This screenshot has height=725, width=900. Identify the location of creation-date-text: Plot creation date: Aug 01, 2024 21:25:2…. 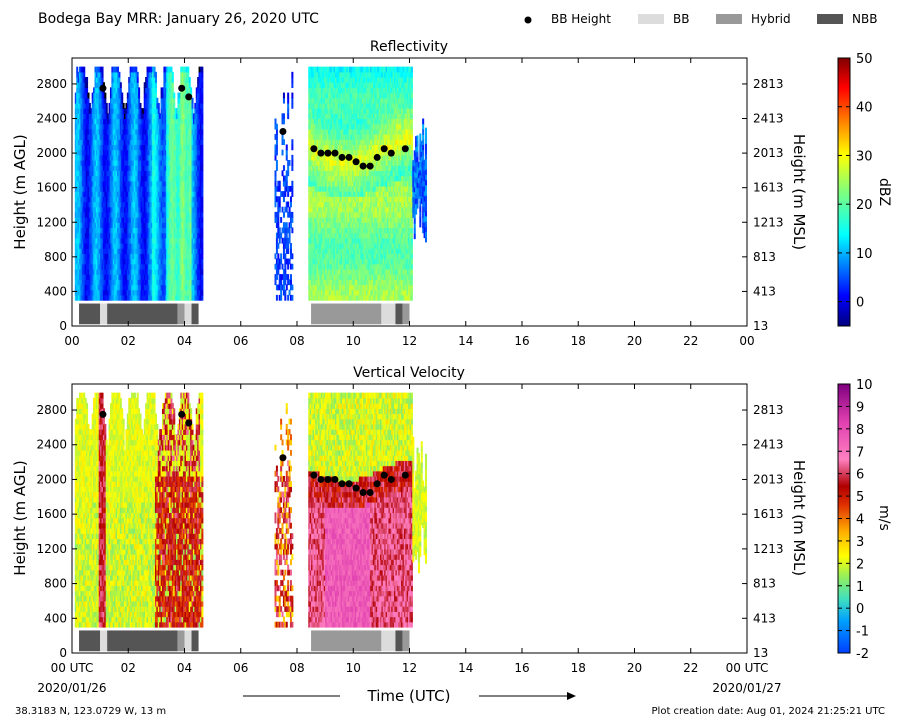
(768, 711).